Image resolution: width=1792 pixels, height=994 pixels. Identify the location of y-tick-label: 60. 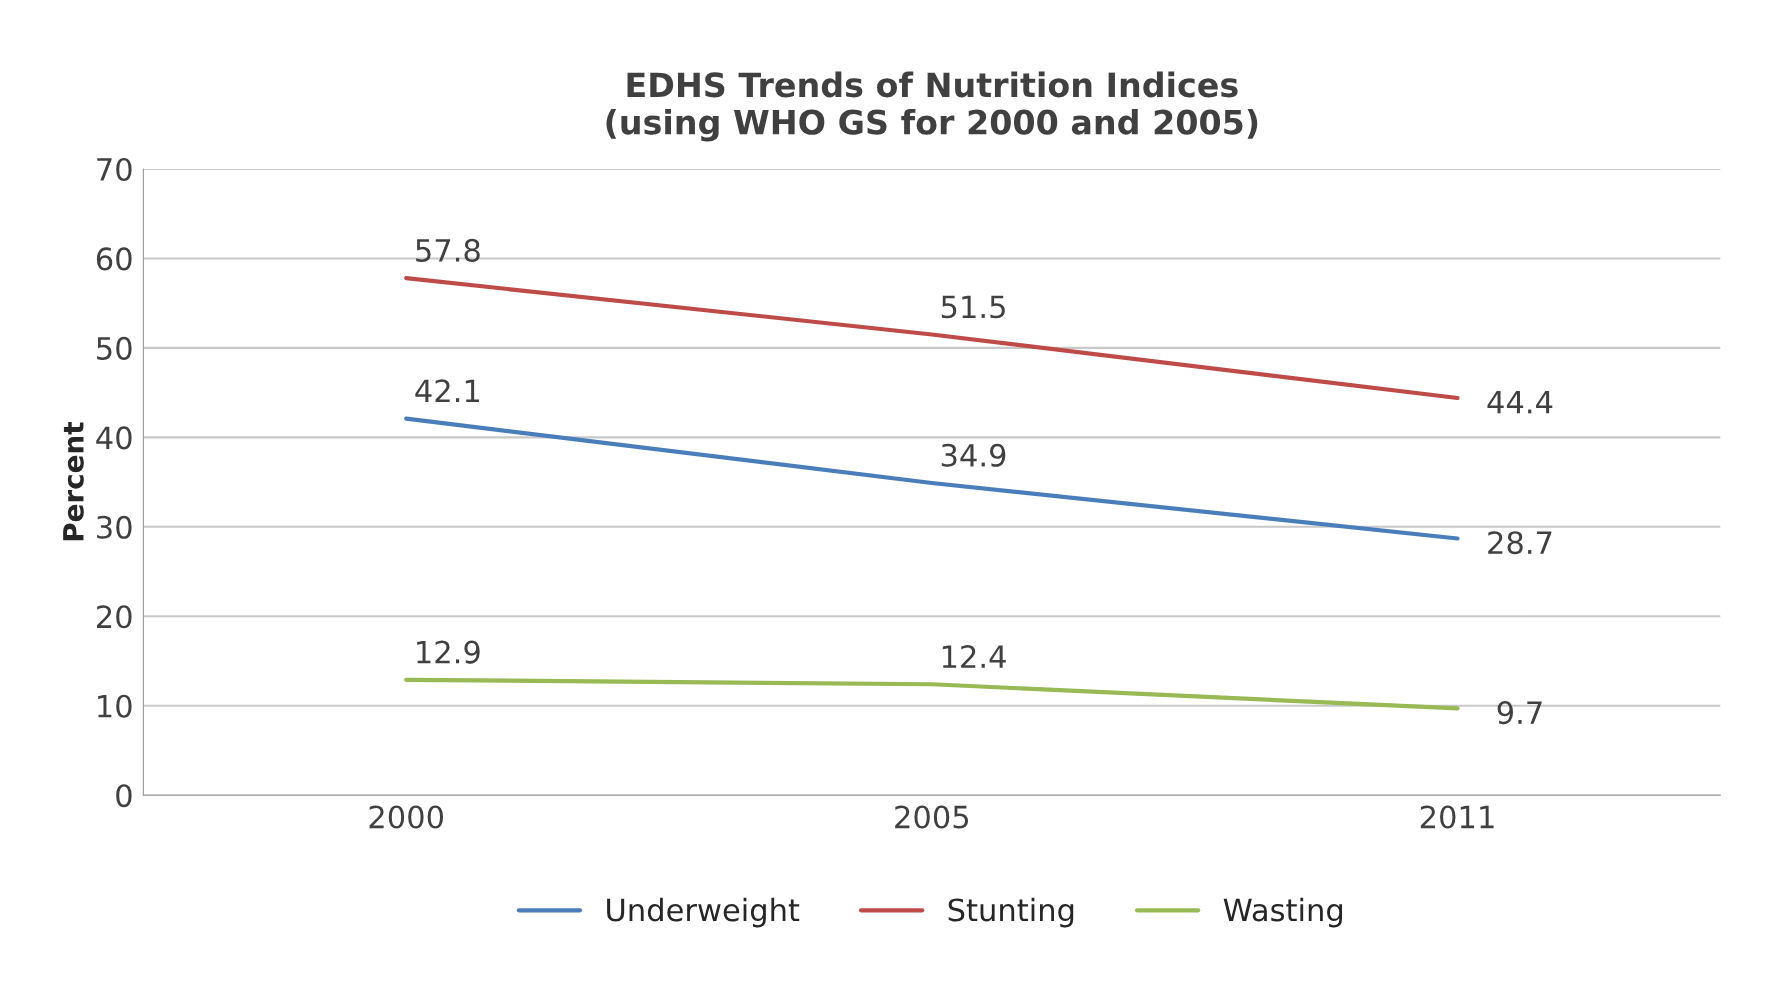
(114, 259).